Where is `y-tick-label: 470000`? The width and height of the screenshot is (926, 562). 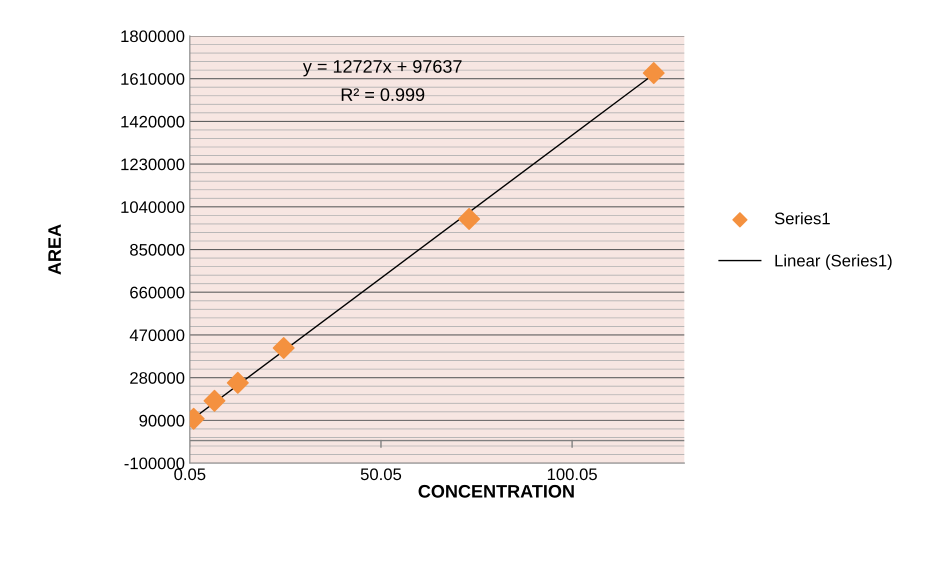
y-tick-label: 470000 is located at coordinates (157, 335).